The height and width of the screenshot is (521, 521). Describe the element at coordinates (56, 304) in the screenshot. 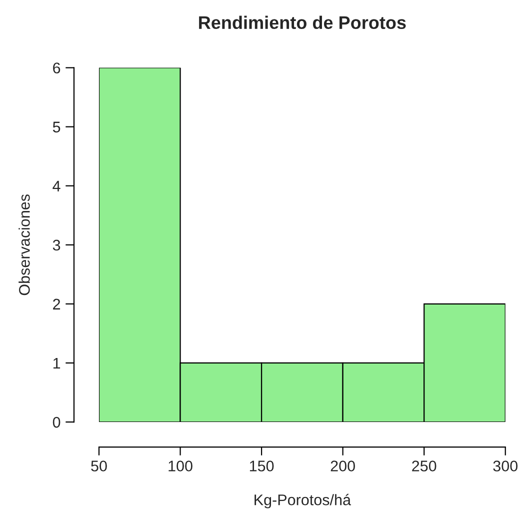

I see `y-tick-label: 2` at that location.